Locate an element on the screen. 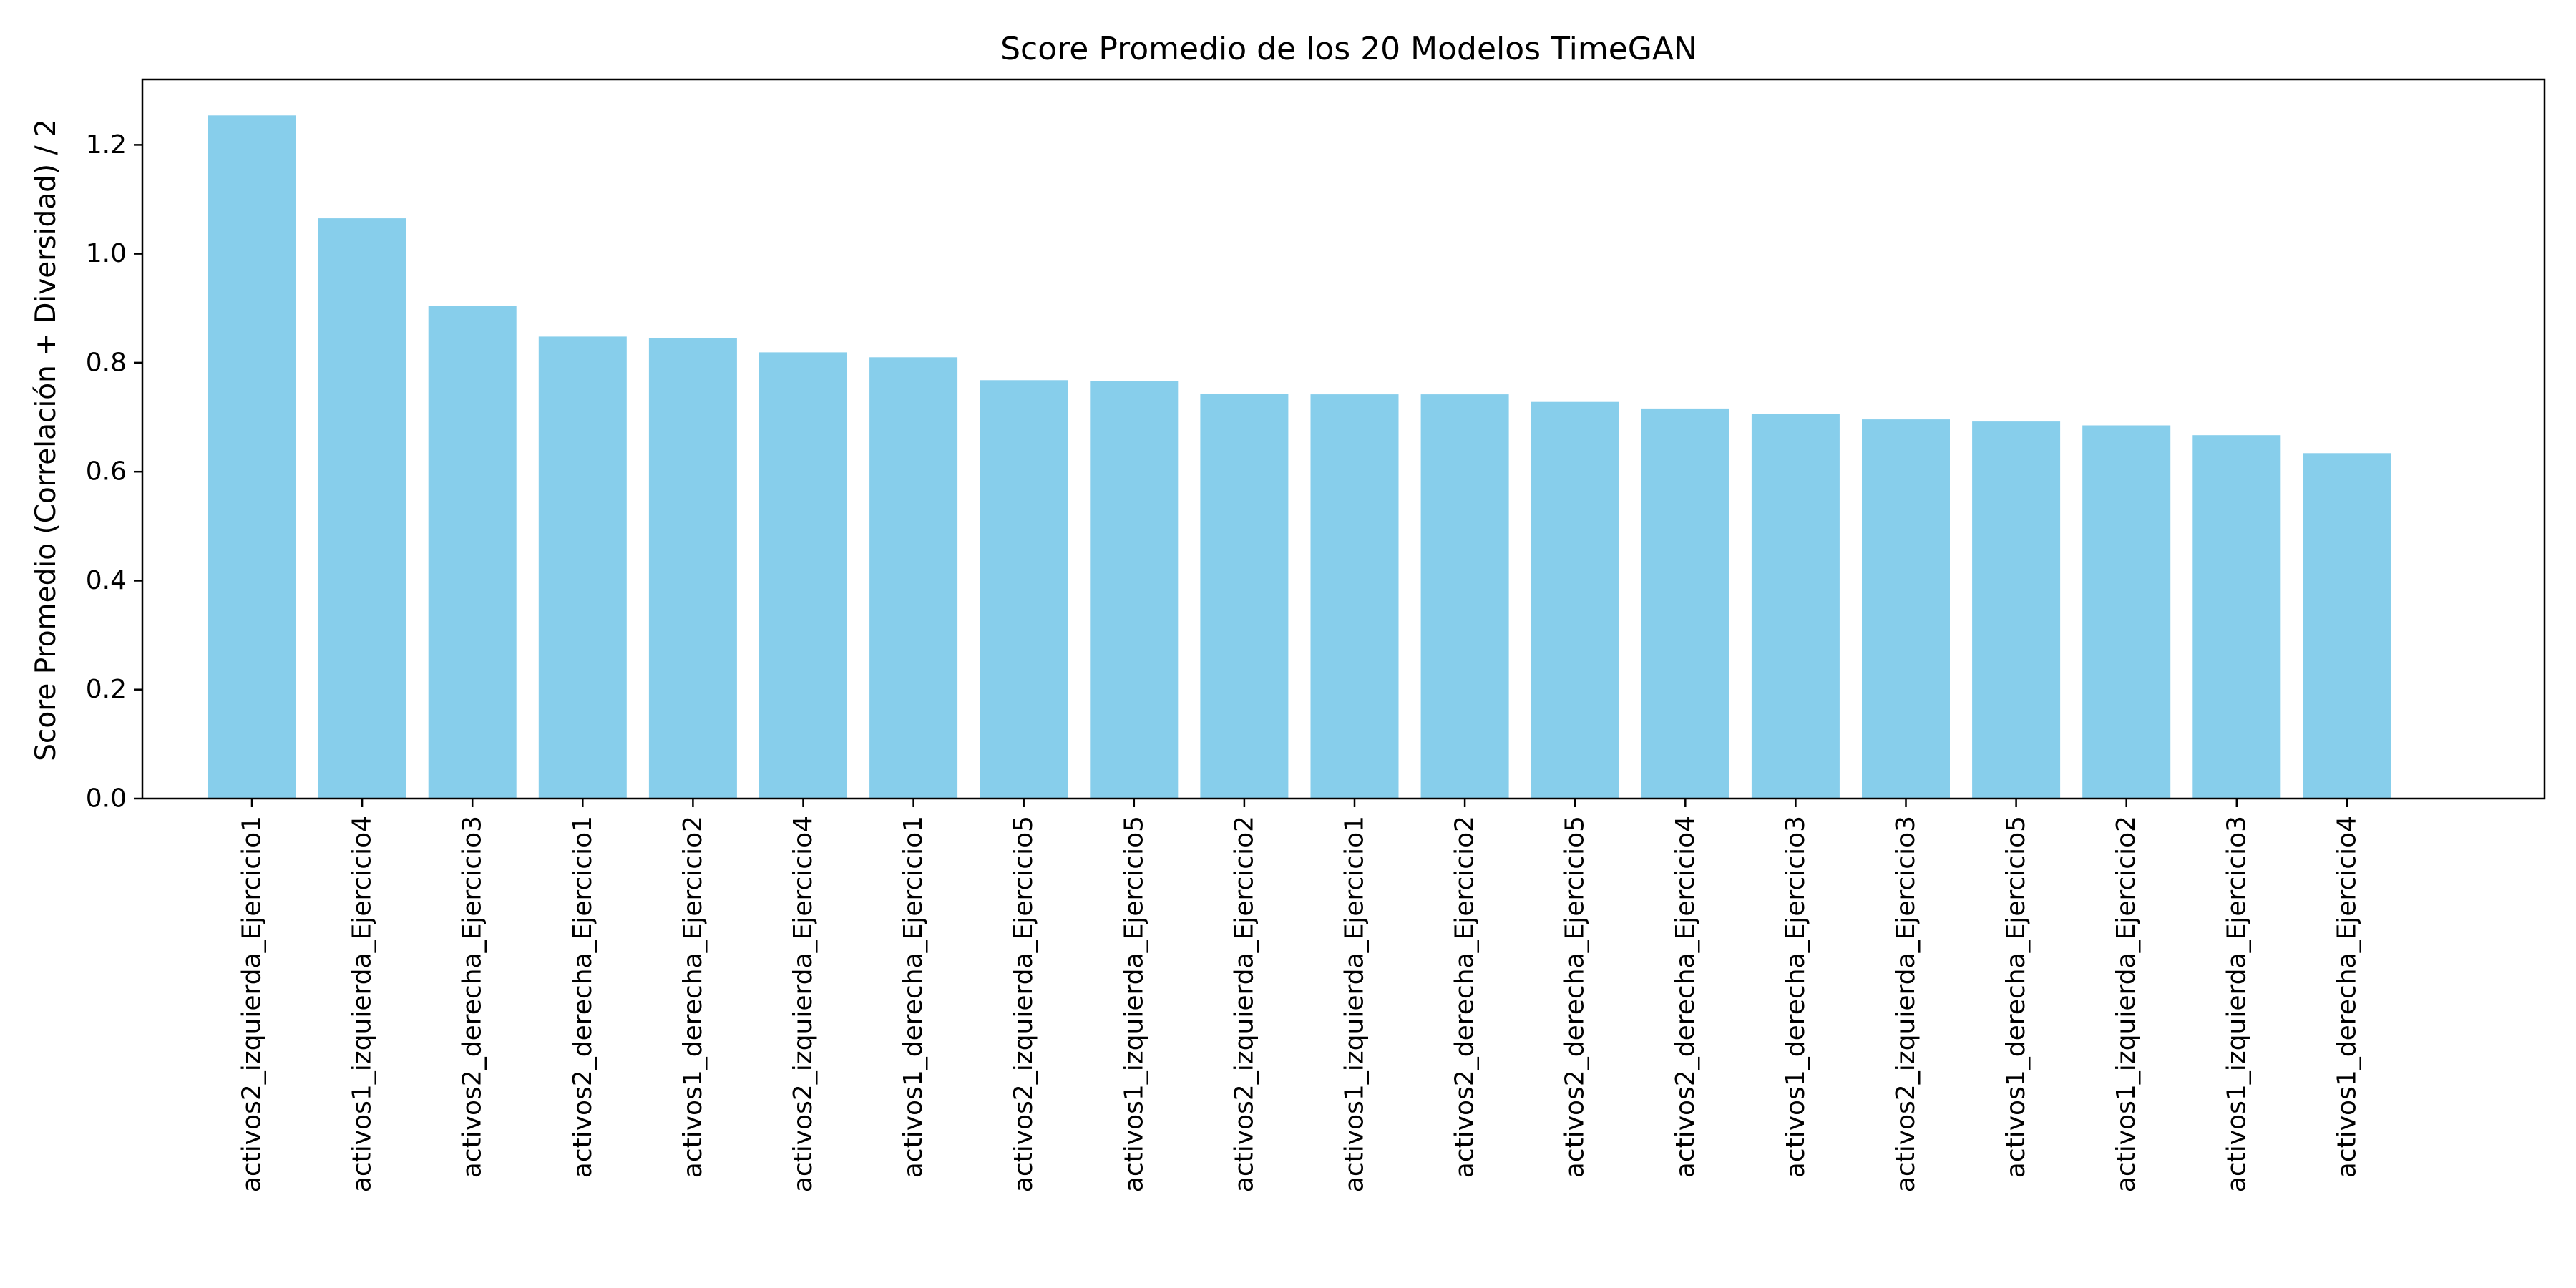 The width and height of the screenshot is (2576, 1288). x-tick-label: activos2_izquierda_Ejercicio5 is located at coordinates (1023, 1004).